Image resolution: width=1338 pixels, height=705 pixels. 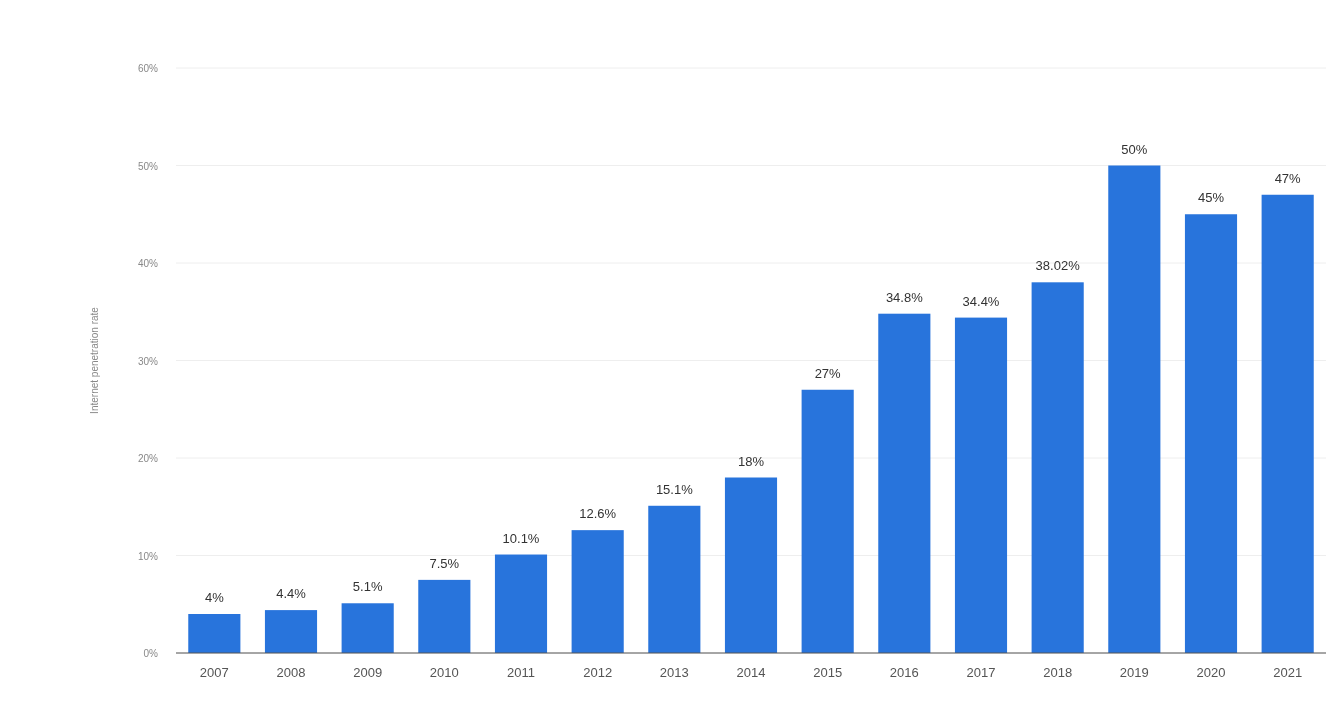 I want to click on y-tick-label: 20%, so click(x=148, y=458).